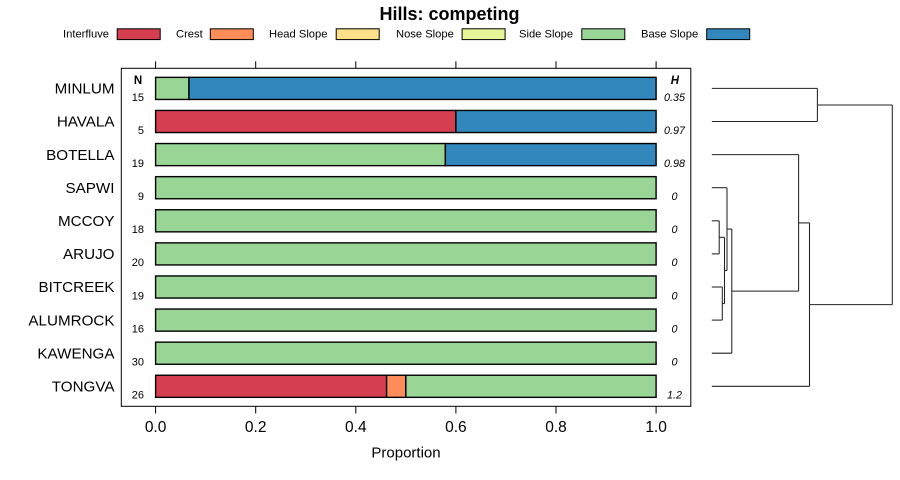 This screenshot has height=480, width=900. Describe the element at coordinates (86, 122) in the screenshot. I see `svg-text: HAVALA` at that location.